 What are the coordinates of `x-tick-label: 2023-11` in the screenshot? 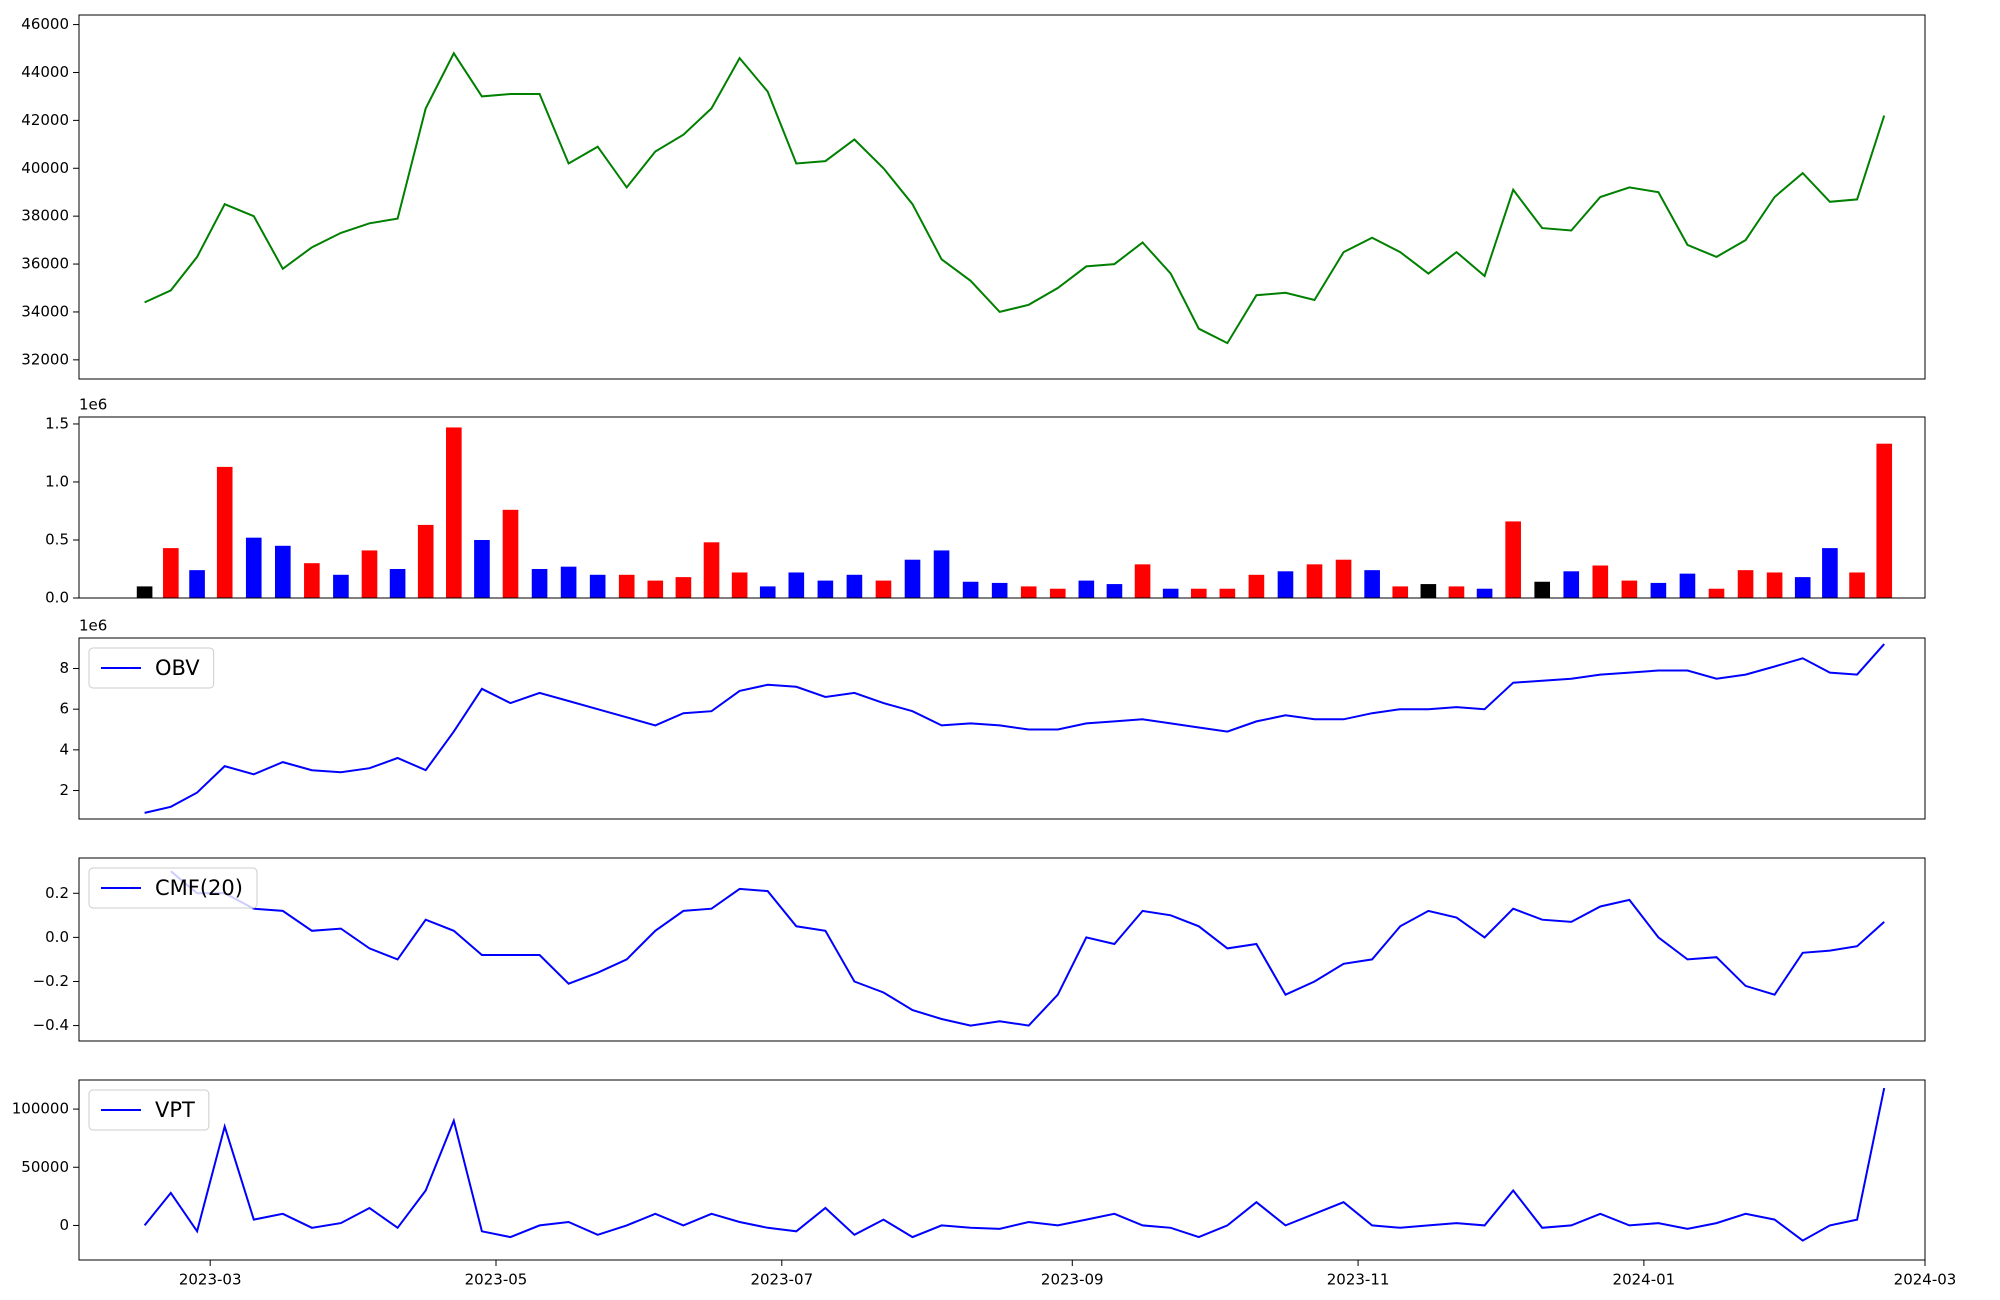 It's located at (1358, 1280).